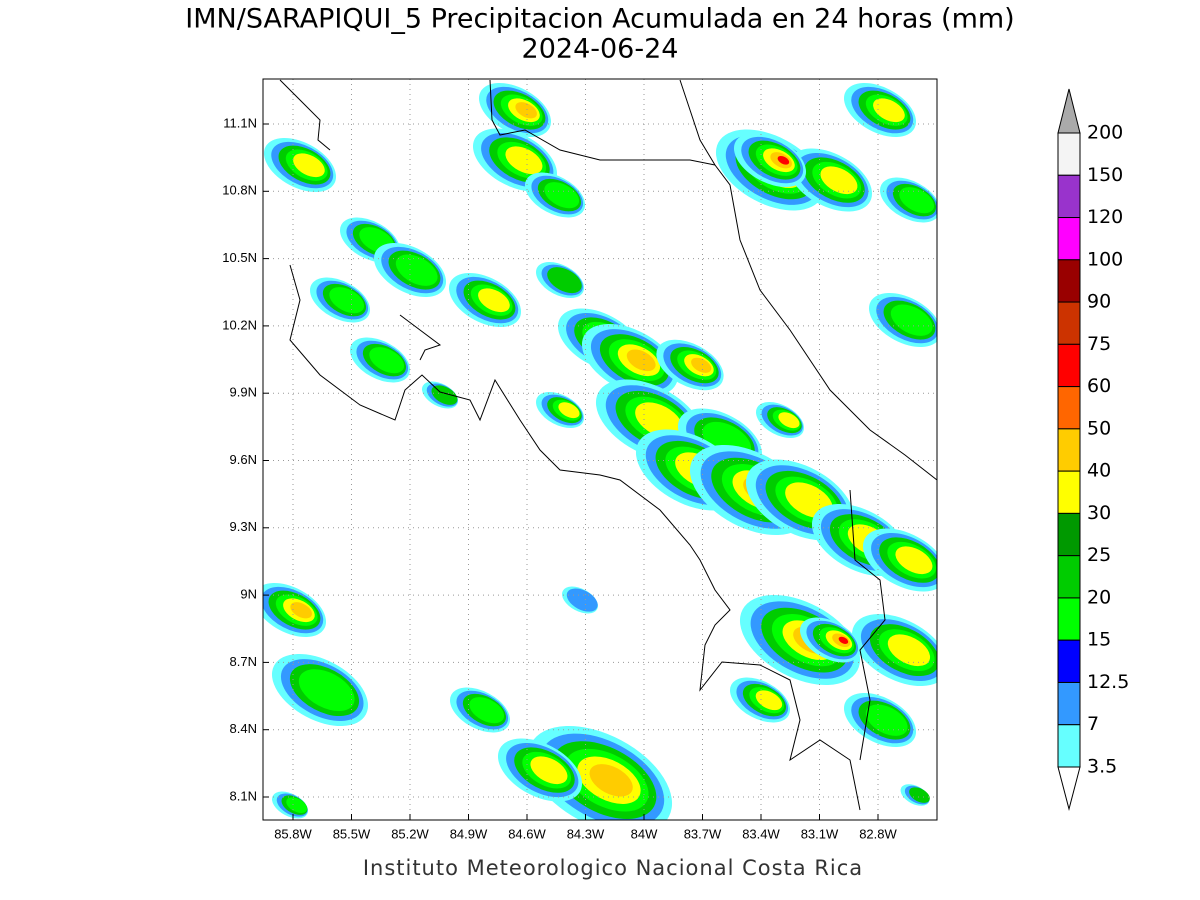  What do you see at coordinates (1099, 344) in the screenshot?
I see `colorbar-label: 75` at bounding box center [1099, 344].